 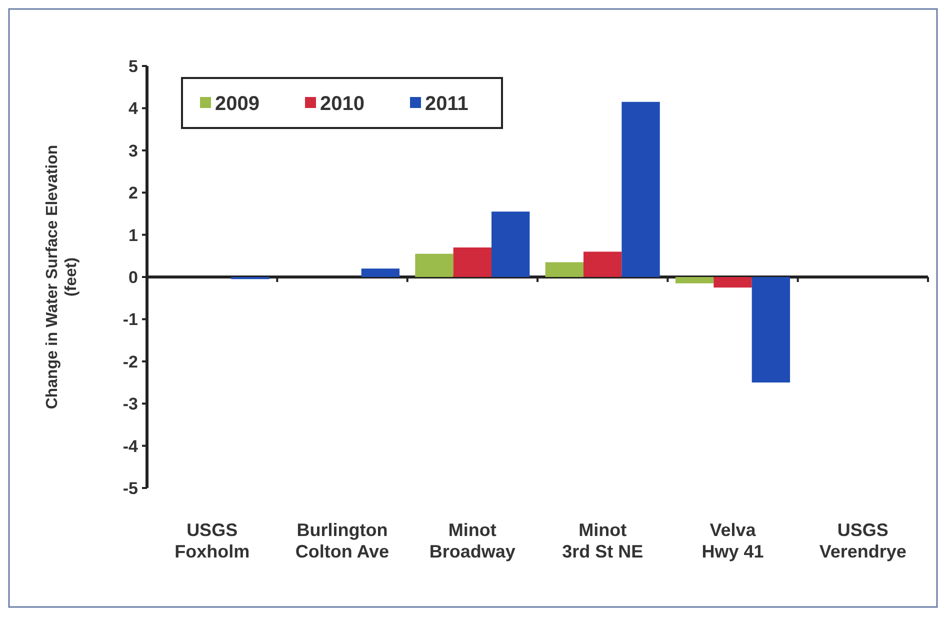 I want to click on legend-label: 2011, so click(x=446, y=104).